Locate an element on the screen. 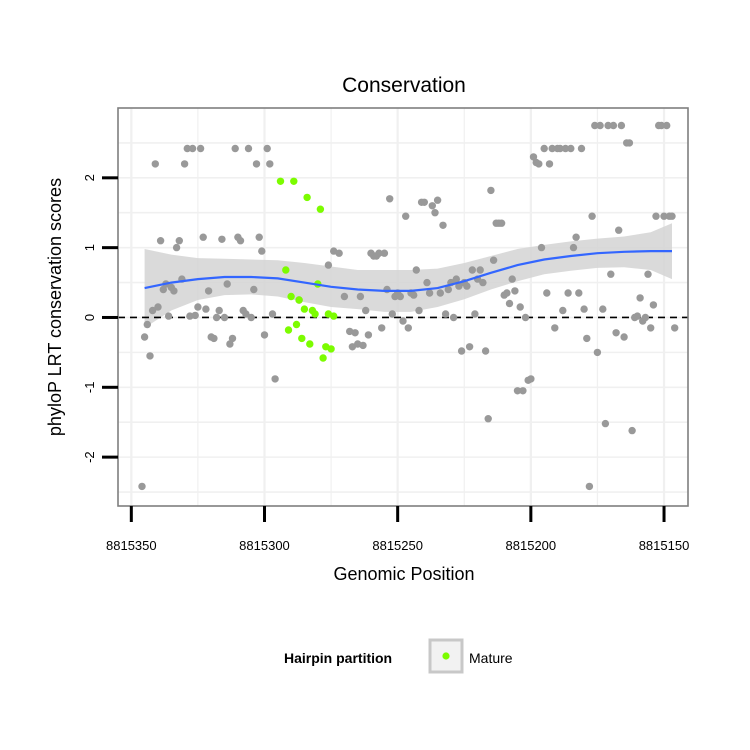  y-tick-label: 1 is located at coordinates (89, 247).